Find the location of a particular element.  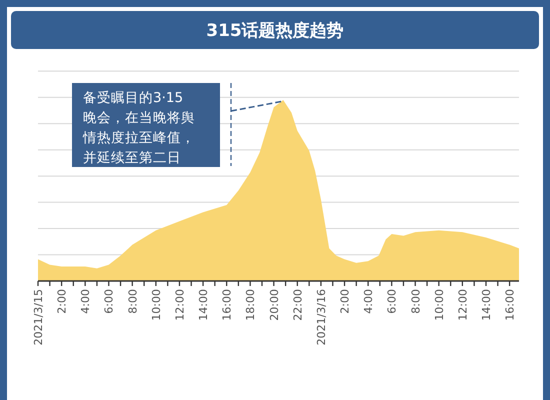

x-tick-label: 2021/3/15 is located at coordinates (38, 317).